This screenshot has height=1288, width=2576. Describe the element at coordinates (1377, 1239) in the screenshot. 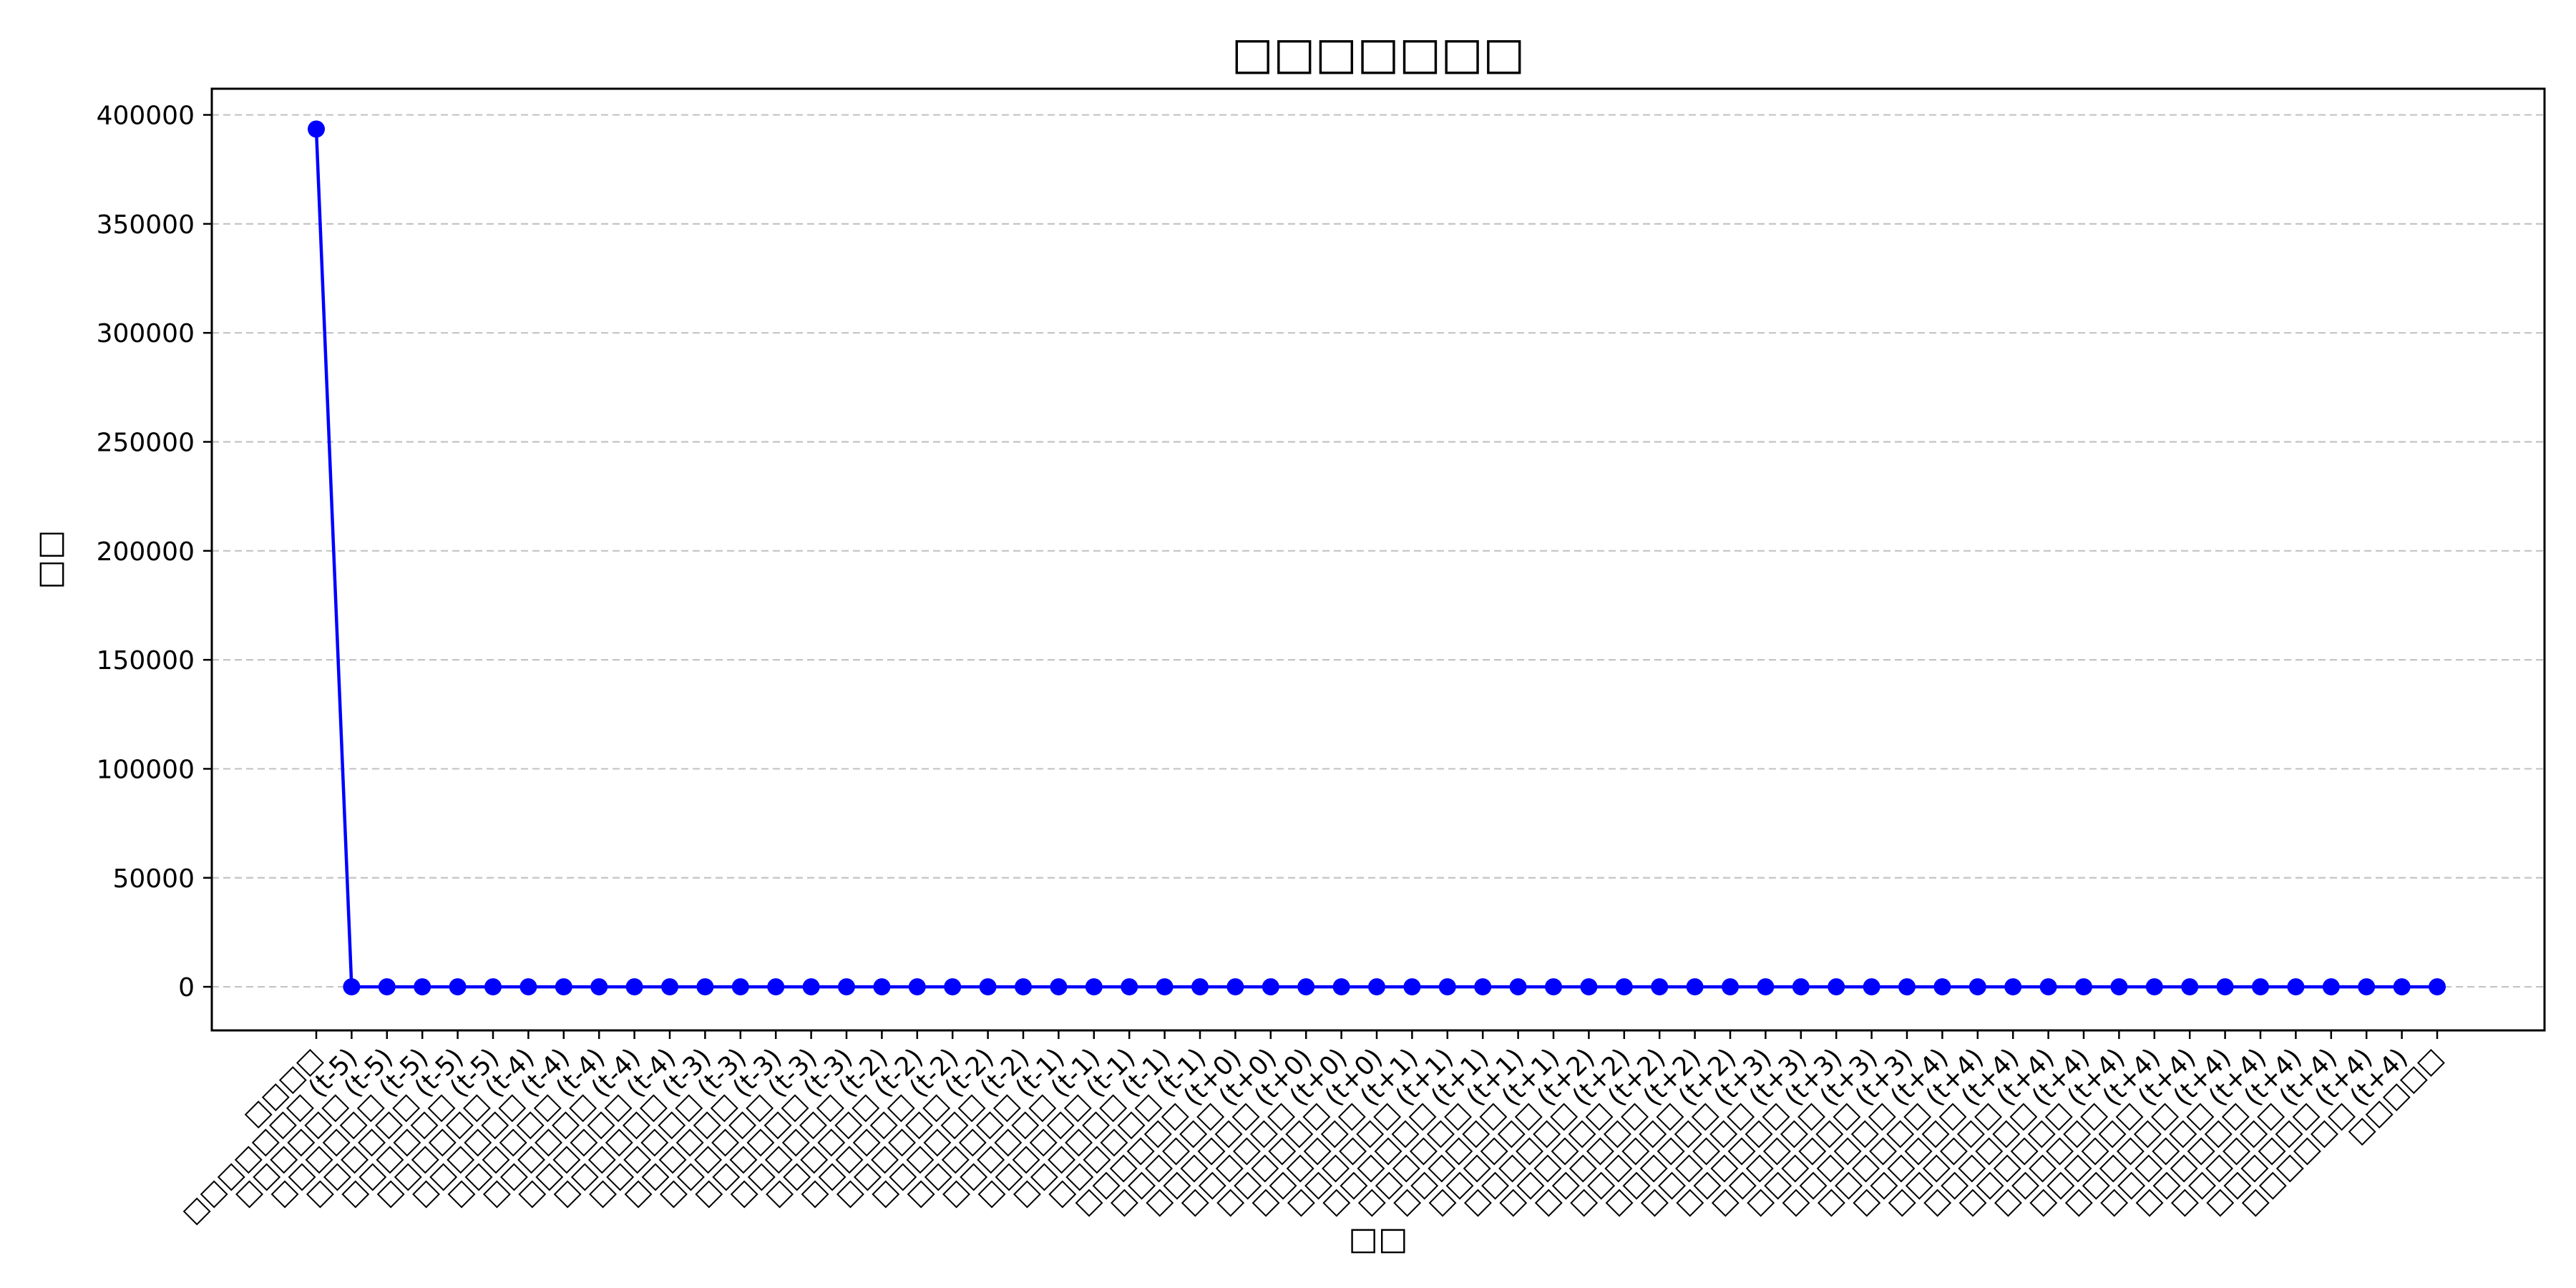

I see `x-axis-label: □□` at that location.